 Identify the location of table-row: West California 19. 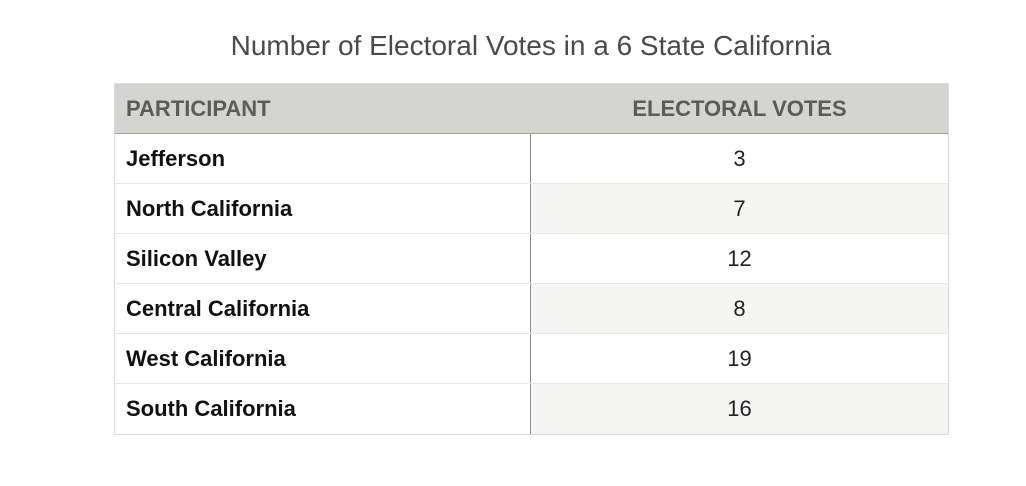
(531, 359).